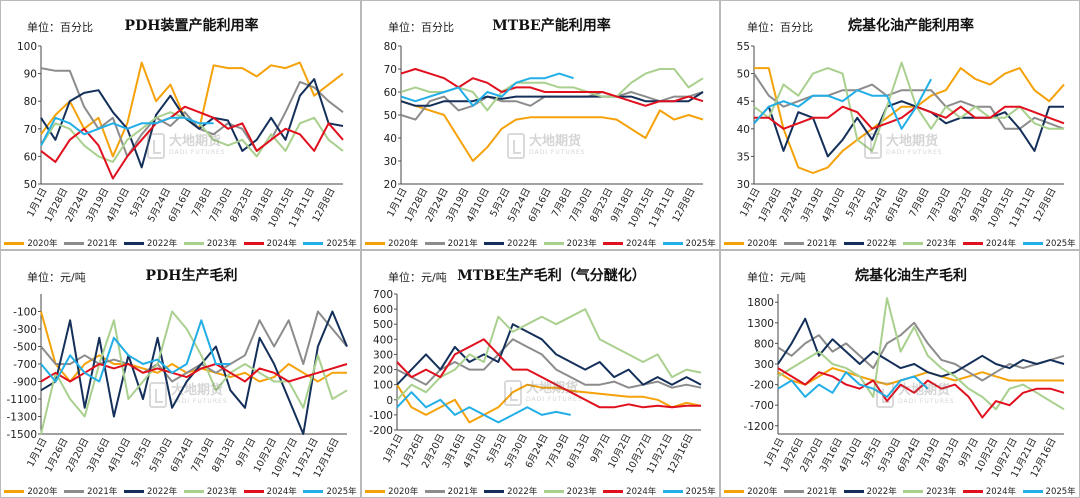 The image size is (1080, 498). What do you see at coordinates (743, 157) in the screenshot?
I see `y-tick-label: 35` at bounding box center [743, 157].